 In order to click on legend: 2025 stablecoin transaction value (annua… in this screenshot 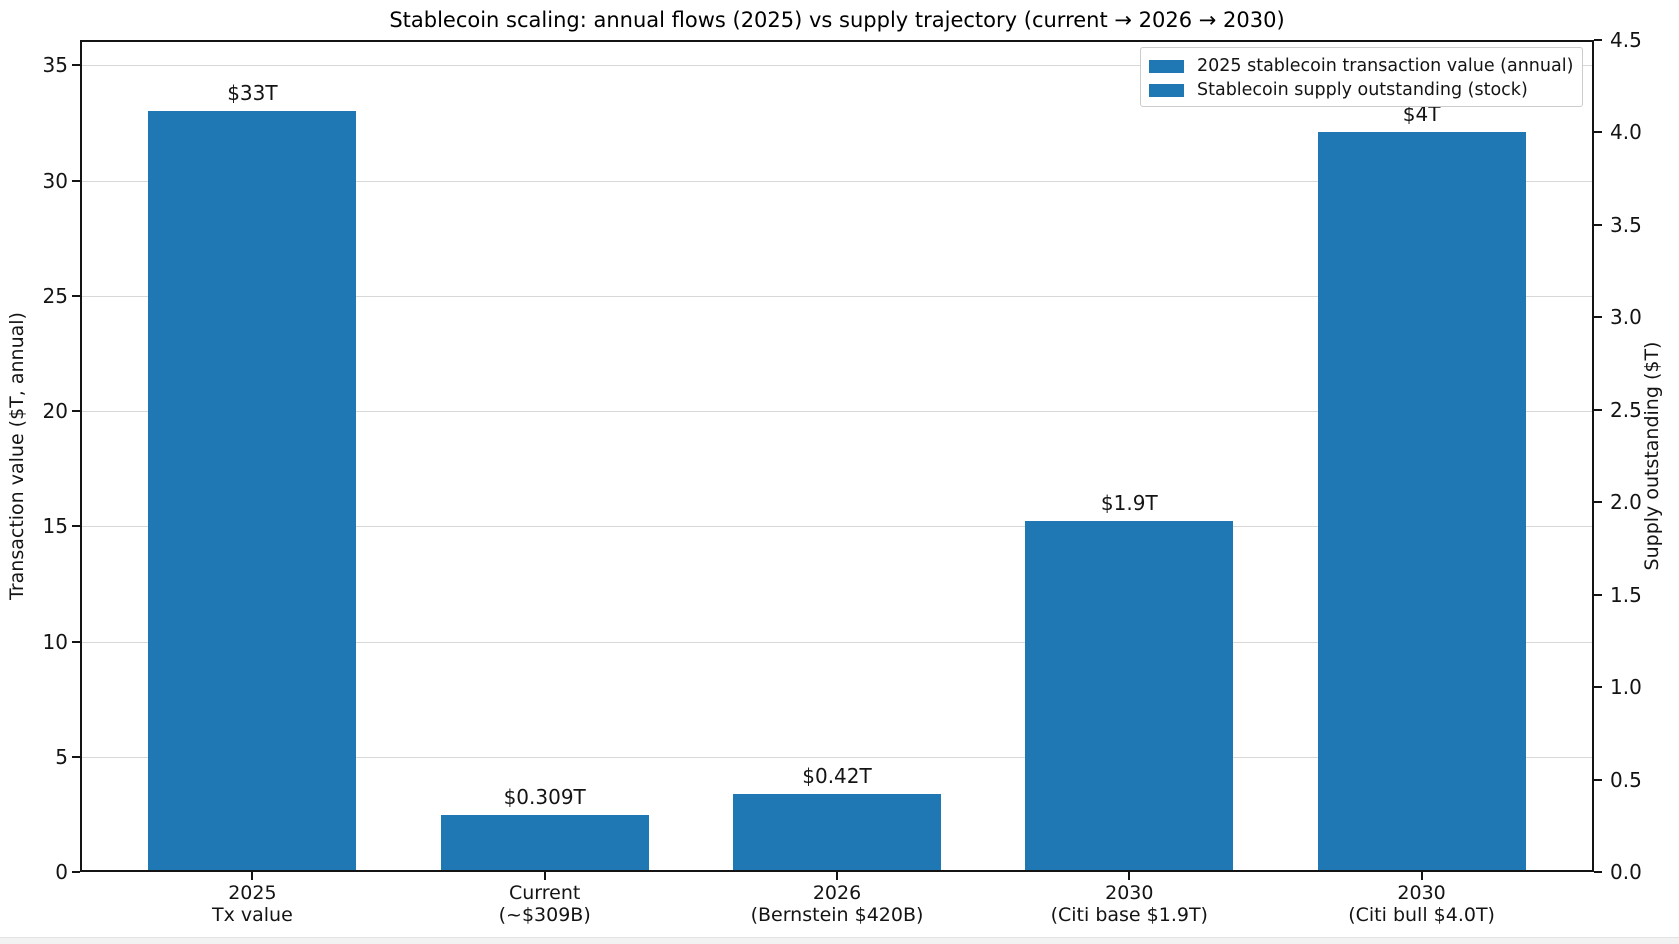, I will do `click(1361, 77)`.